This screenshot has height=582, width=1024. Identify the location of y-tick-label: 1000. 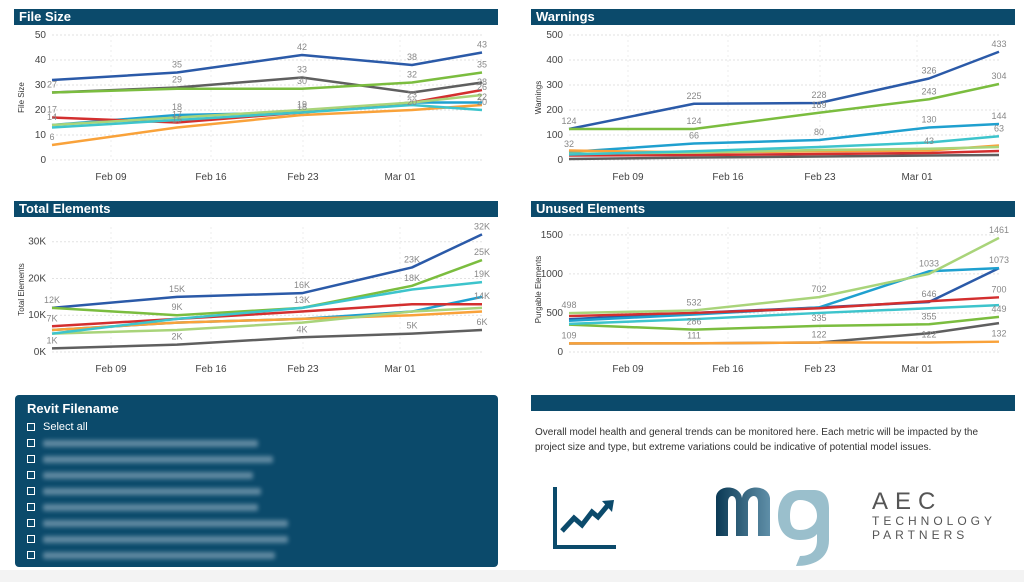
(552, 274).